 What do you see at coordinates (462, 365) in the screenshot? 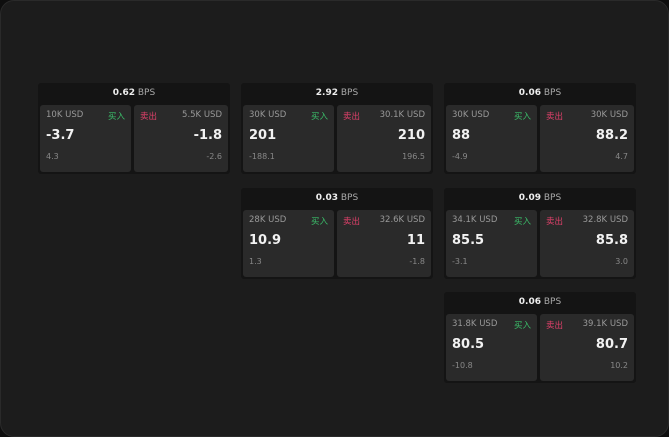
I see `buy-change: -10.8` at bounding box center [462, 365].